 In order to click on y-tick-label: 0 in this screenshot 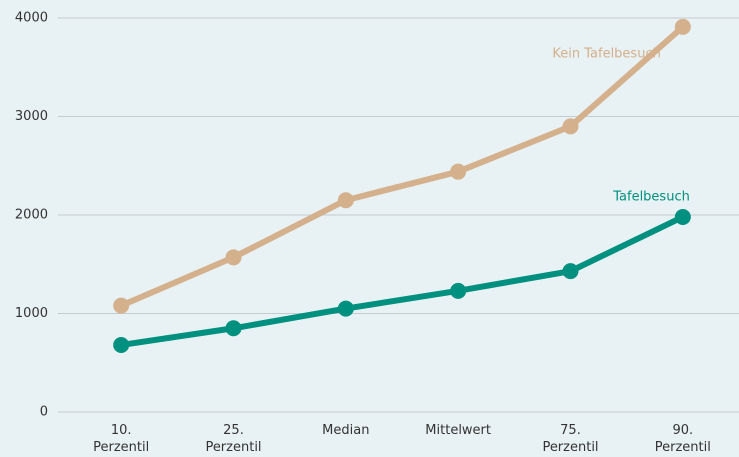, I will do `click(44, 412)`.